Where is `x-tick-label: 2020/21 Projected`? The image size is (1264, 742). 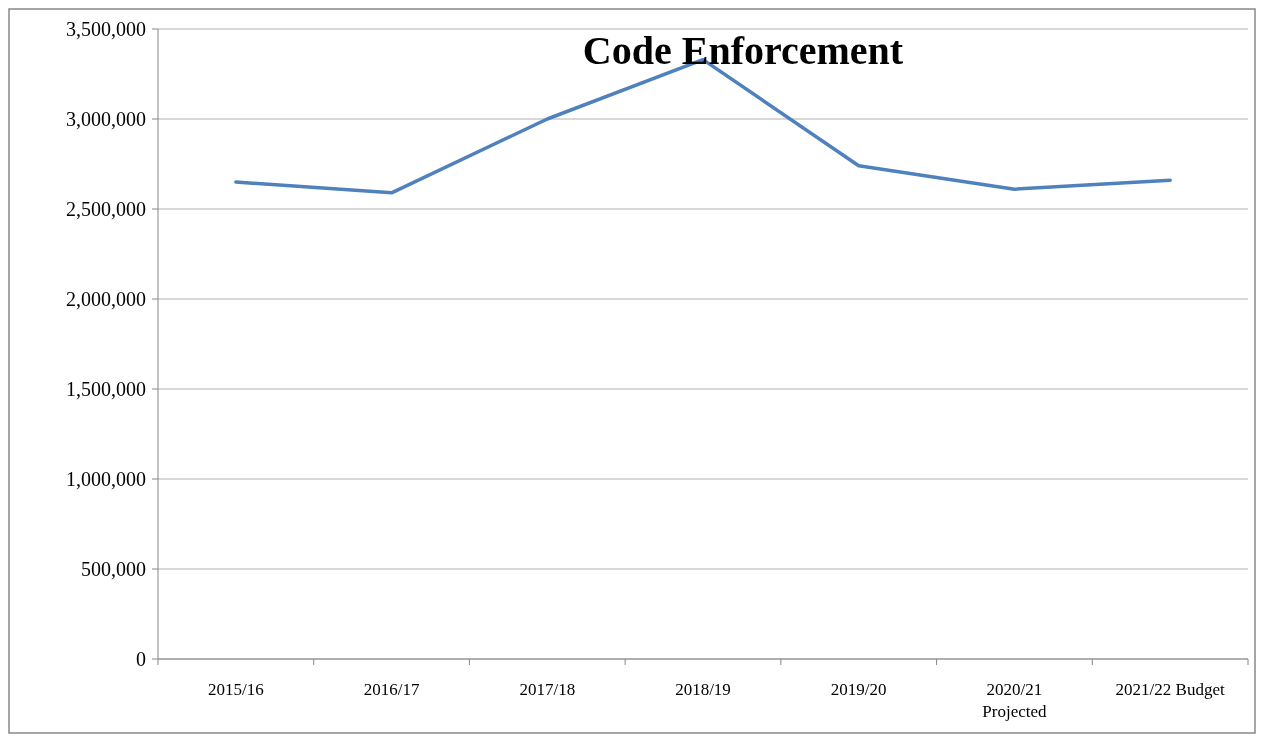
x-tick-label: 2020/21 Projected is located at coordinates (1015, 700).